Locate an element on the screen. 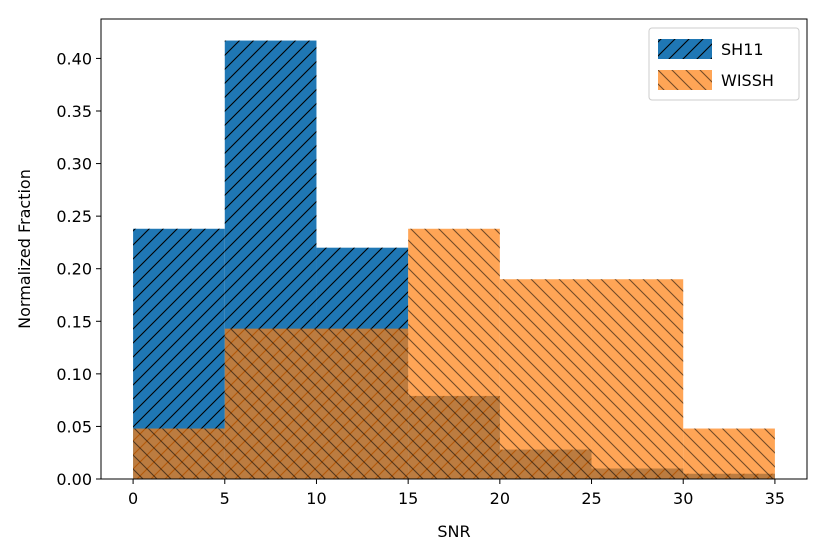 This screenshot has width=830, height=557. x-tick-label: 15 is located at coordinates (408, 498).